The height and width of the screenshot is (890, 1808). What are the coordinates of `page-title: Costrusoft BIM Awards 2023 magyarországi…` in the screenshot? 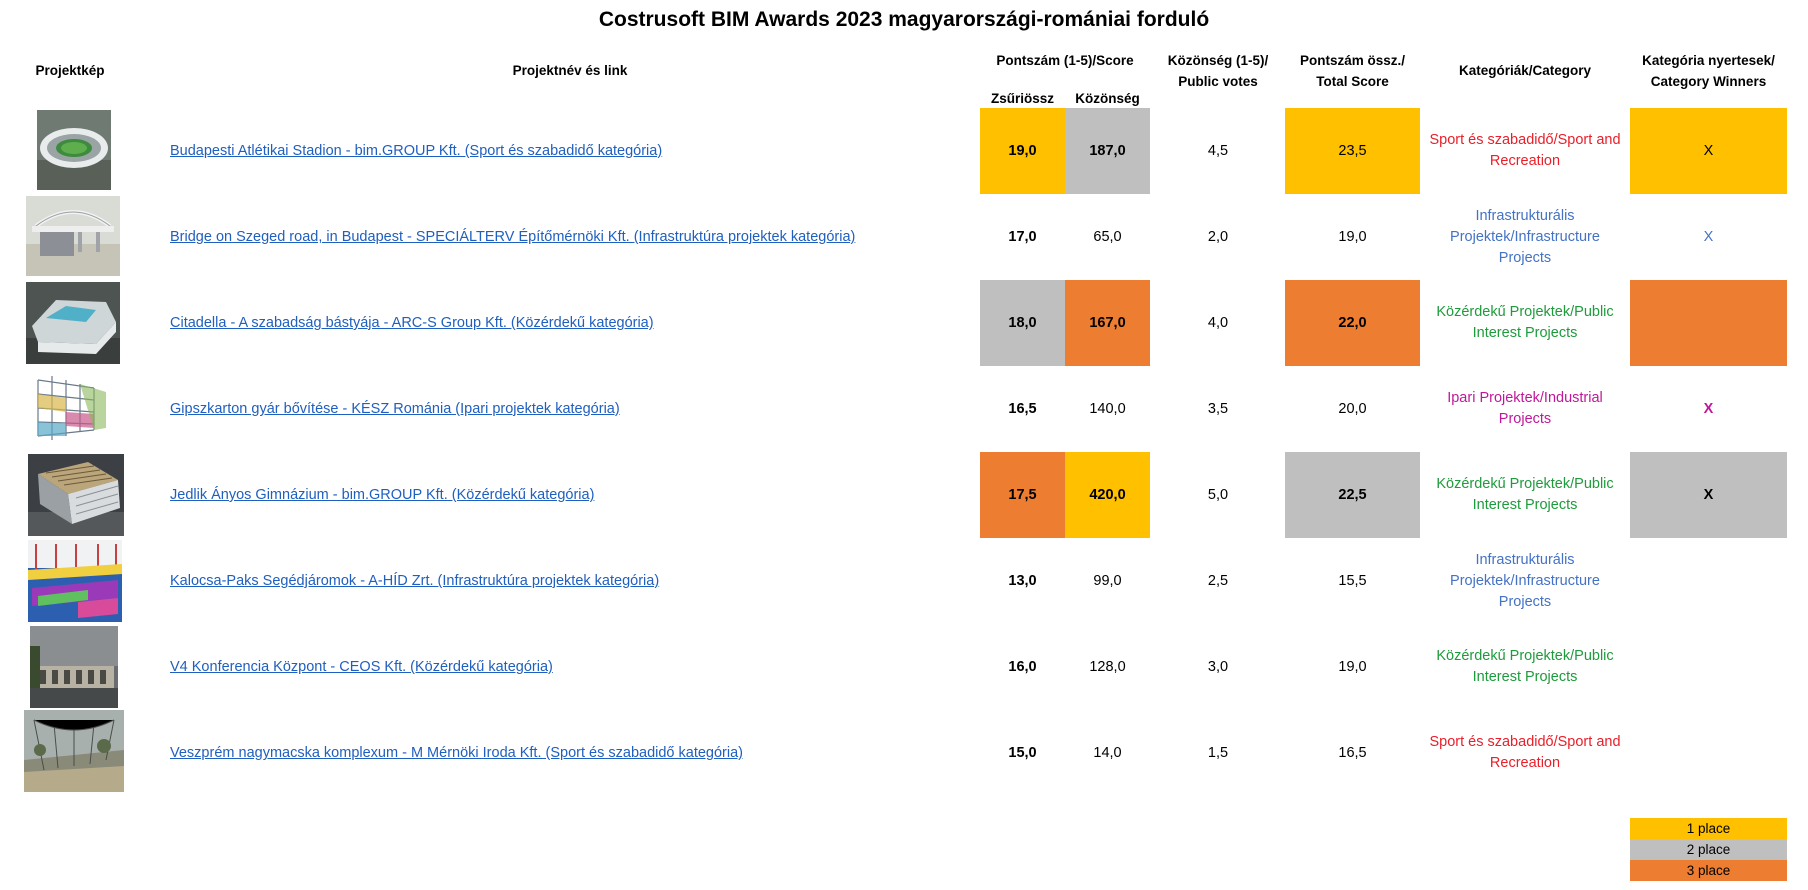 It's located at (904, 20).